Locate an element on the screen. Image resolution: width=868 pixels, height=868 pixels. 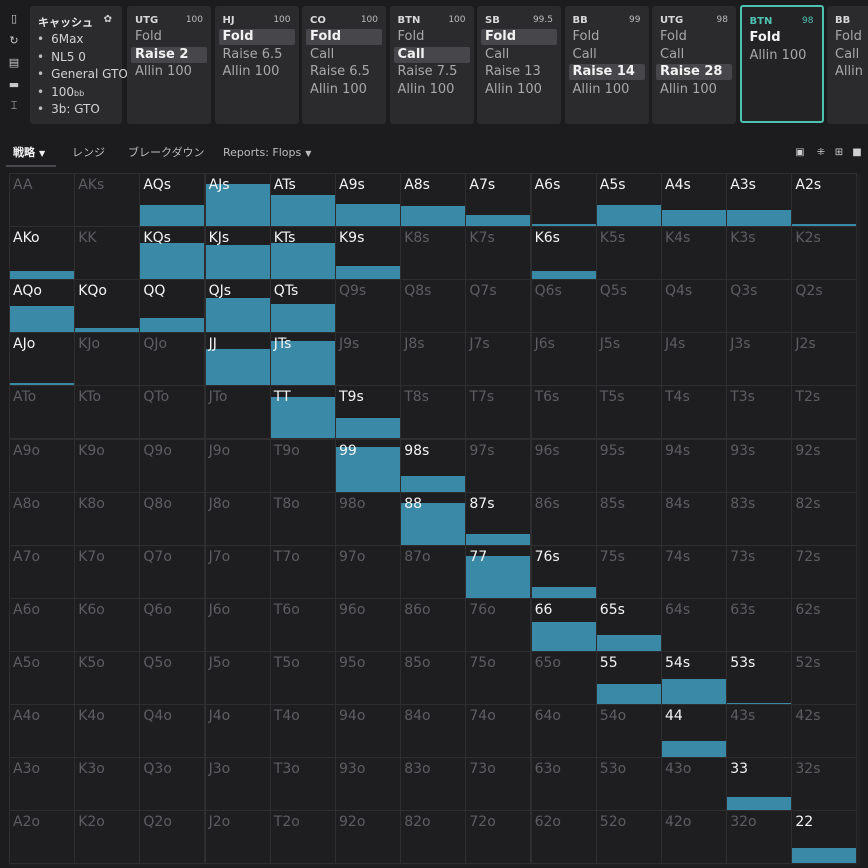
hand-cell: 64s is located at coordinates (694, 624).